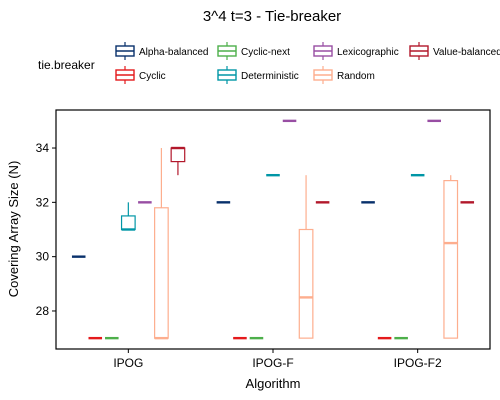 The width and height of the screenshot is (500, 400). I want to click on legend-item-alpha-balanced: Alpha-balanced, so click(162, 51).